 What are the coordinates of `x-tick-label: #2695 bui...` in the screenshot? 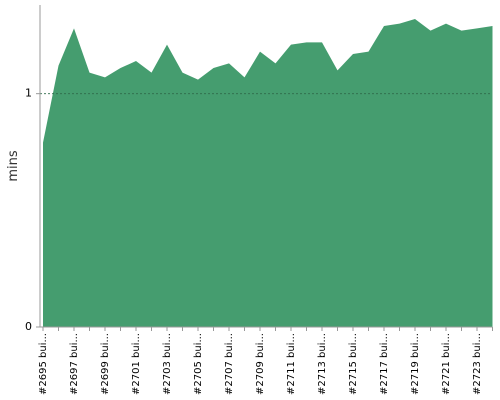 It's located at (43, 364).